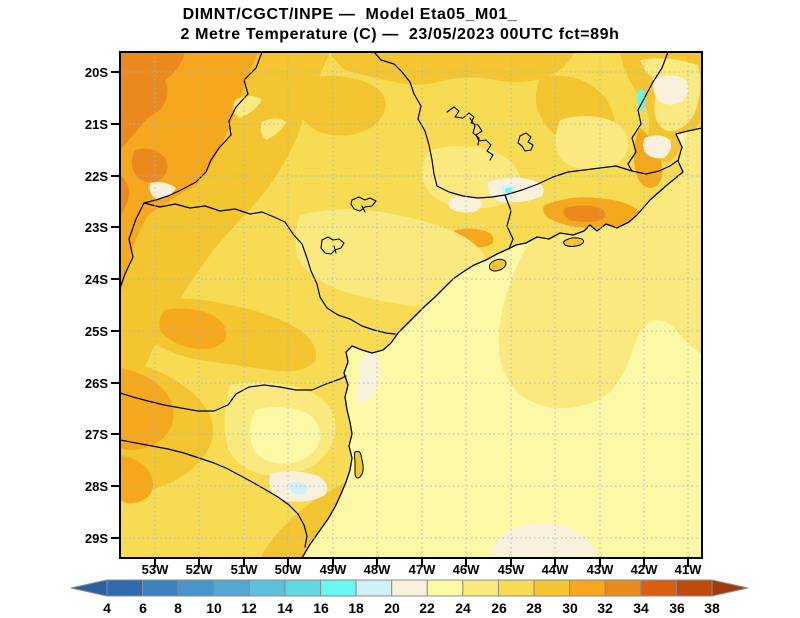 The image size is (800, 618). Describe the element at coordinates (600, 569) in the screenshot. I see `lon-tick-label: 43W` at that location.